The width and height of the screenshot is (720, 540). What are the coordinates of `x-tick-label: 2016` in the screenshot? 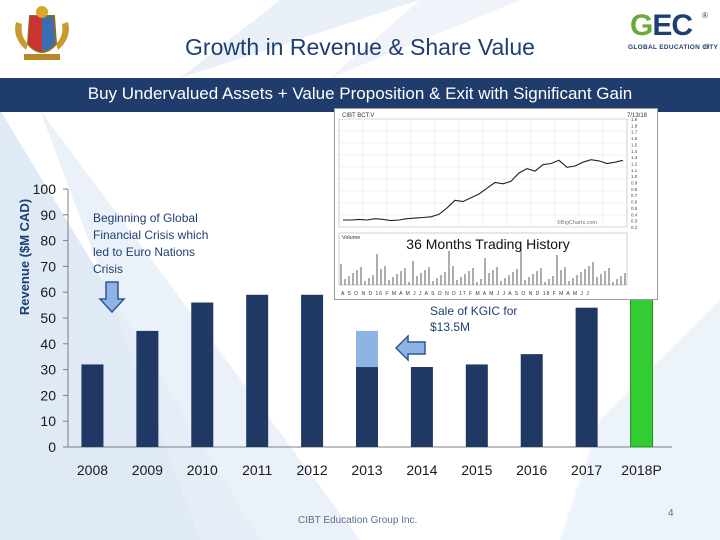 It's located at (531, 470).